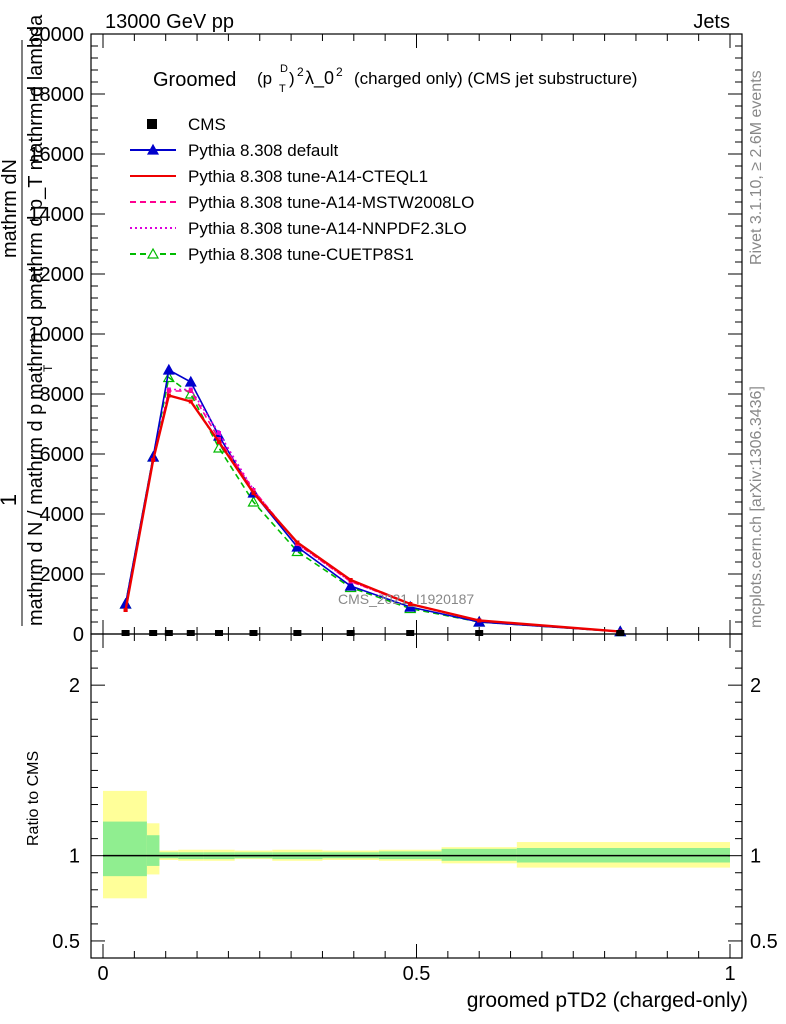 This screenshot has height=1024, width=786. What do you see at coordinates (74, 857) in the screenshot?
I see `ratio-tick-label: 1` at bounding box center [74, 857].